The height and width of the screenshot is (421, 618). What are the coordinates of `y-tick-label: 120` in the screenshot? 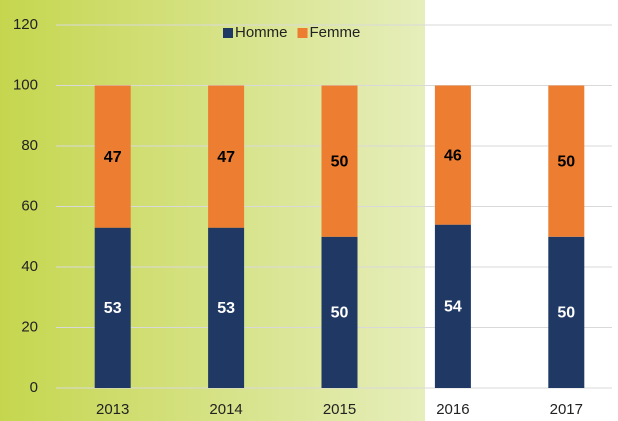 It's located at (25, 24).